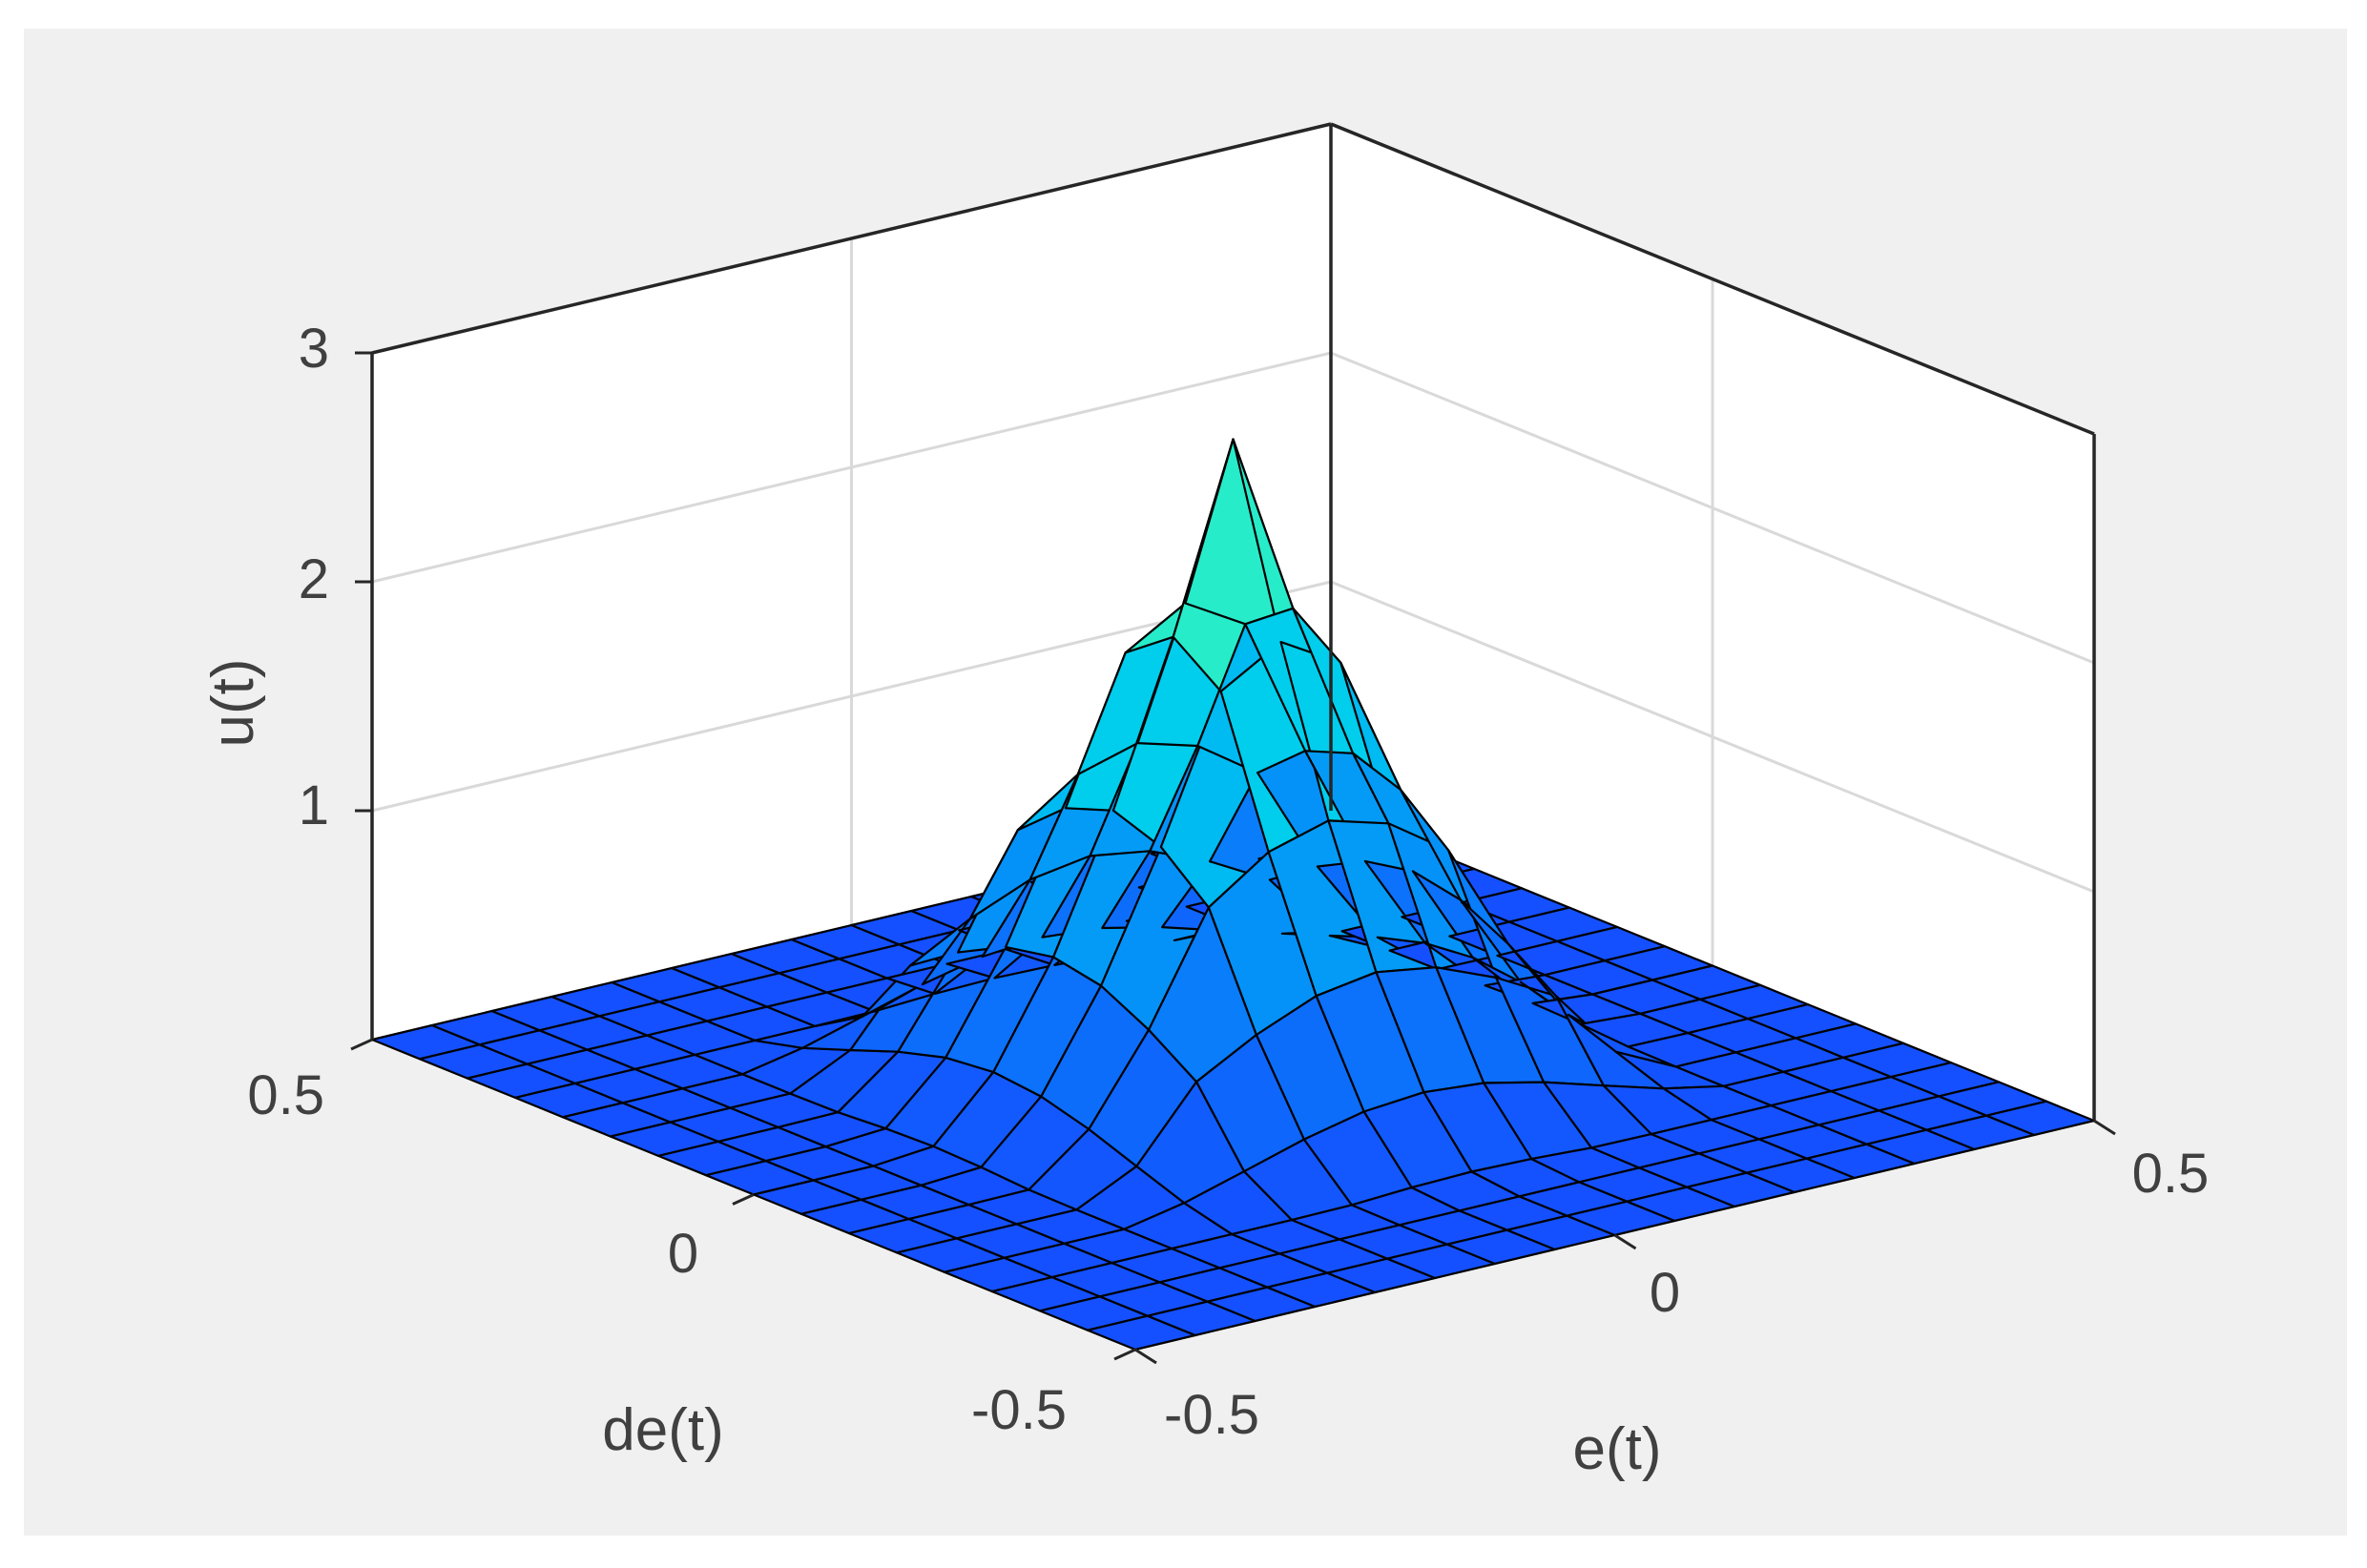 The height and width of the screenshot is (1568, 2367). What do you see at coordinates (1665, 1293) in the screenshot?
I see `x-tick-label-0: 0` at bounding box center [1665, 1293].